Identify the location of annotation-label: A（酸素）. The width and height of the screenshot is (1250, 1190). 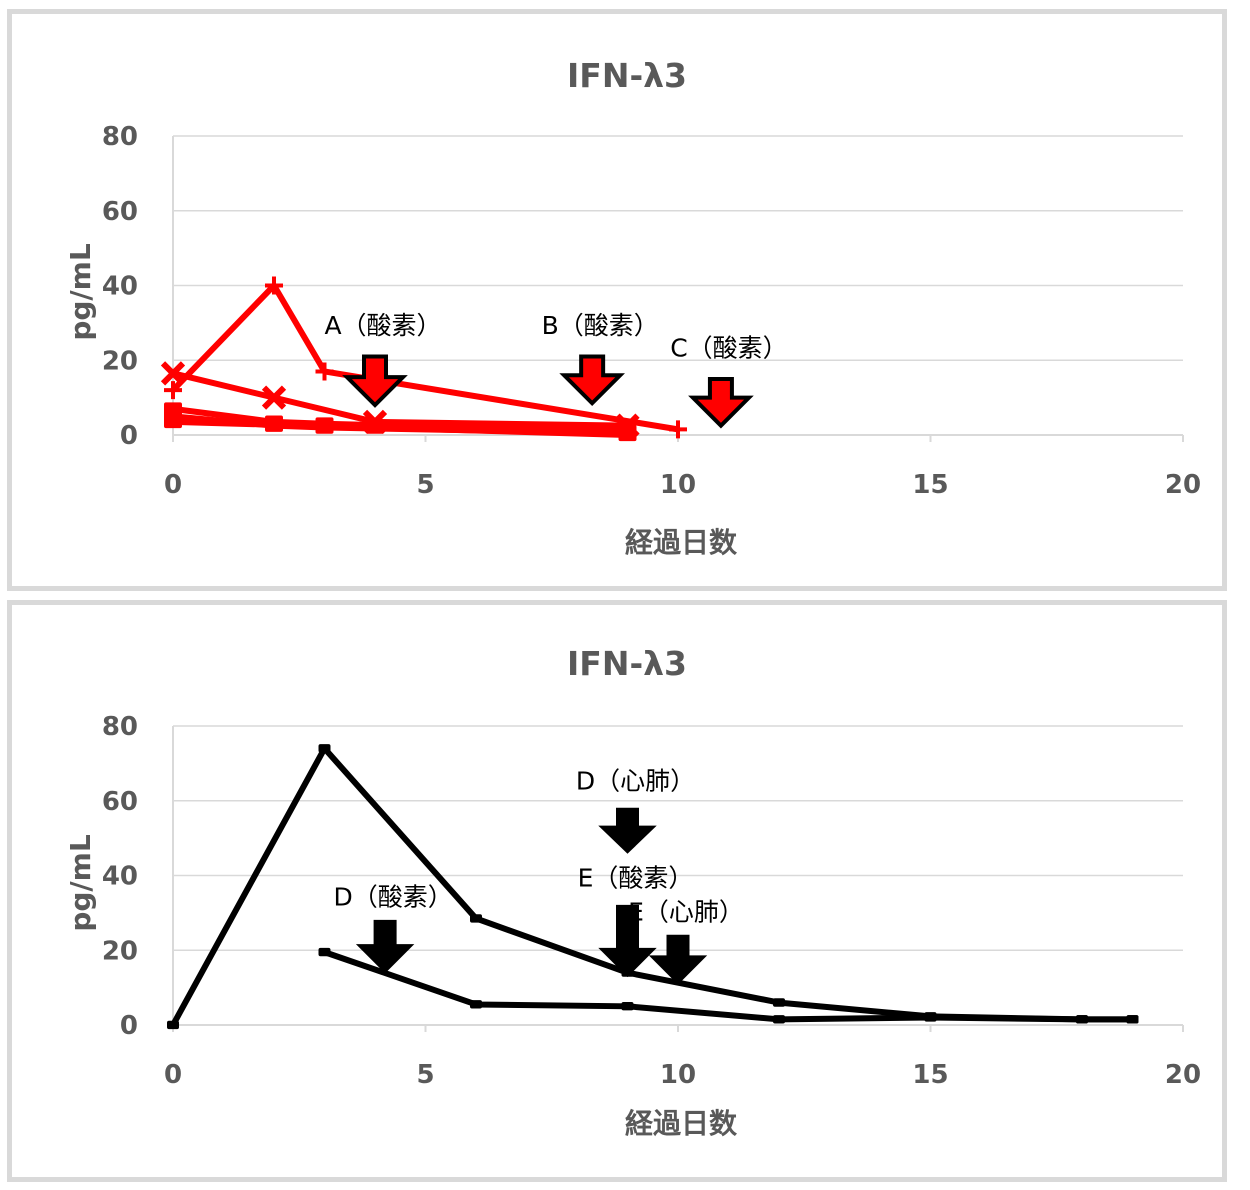
(382, 325).